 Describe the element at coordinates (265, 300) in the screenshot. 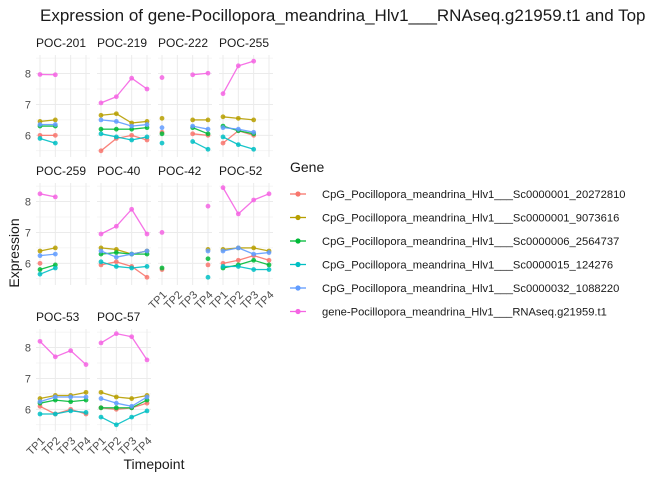

I see `x-tick-label: TP4` at that location.